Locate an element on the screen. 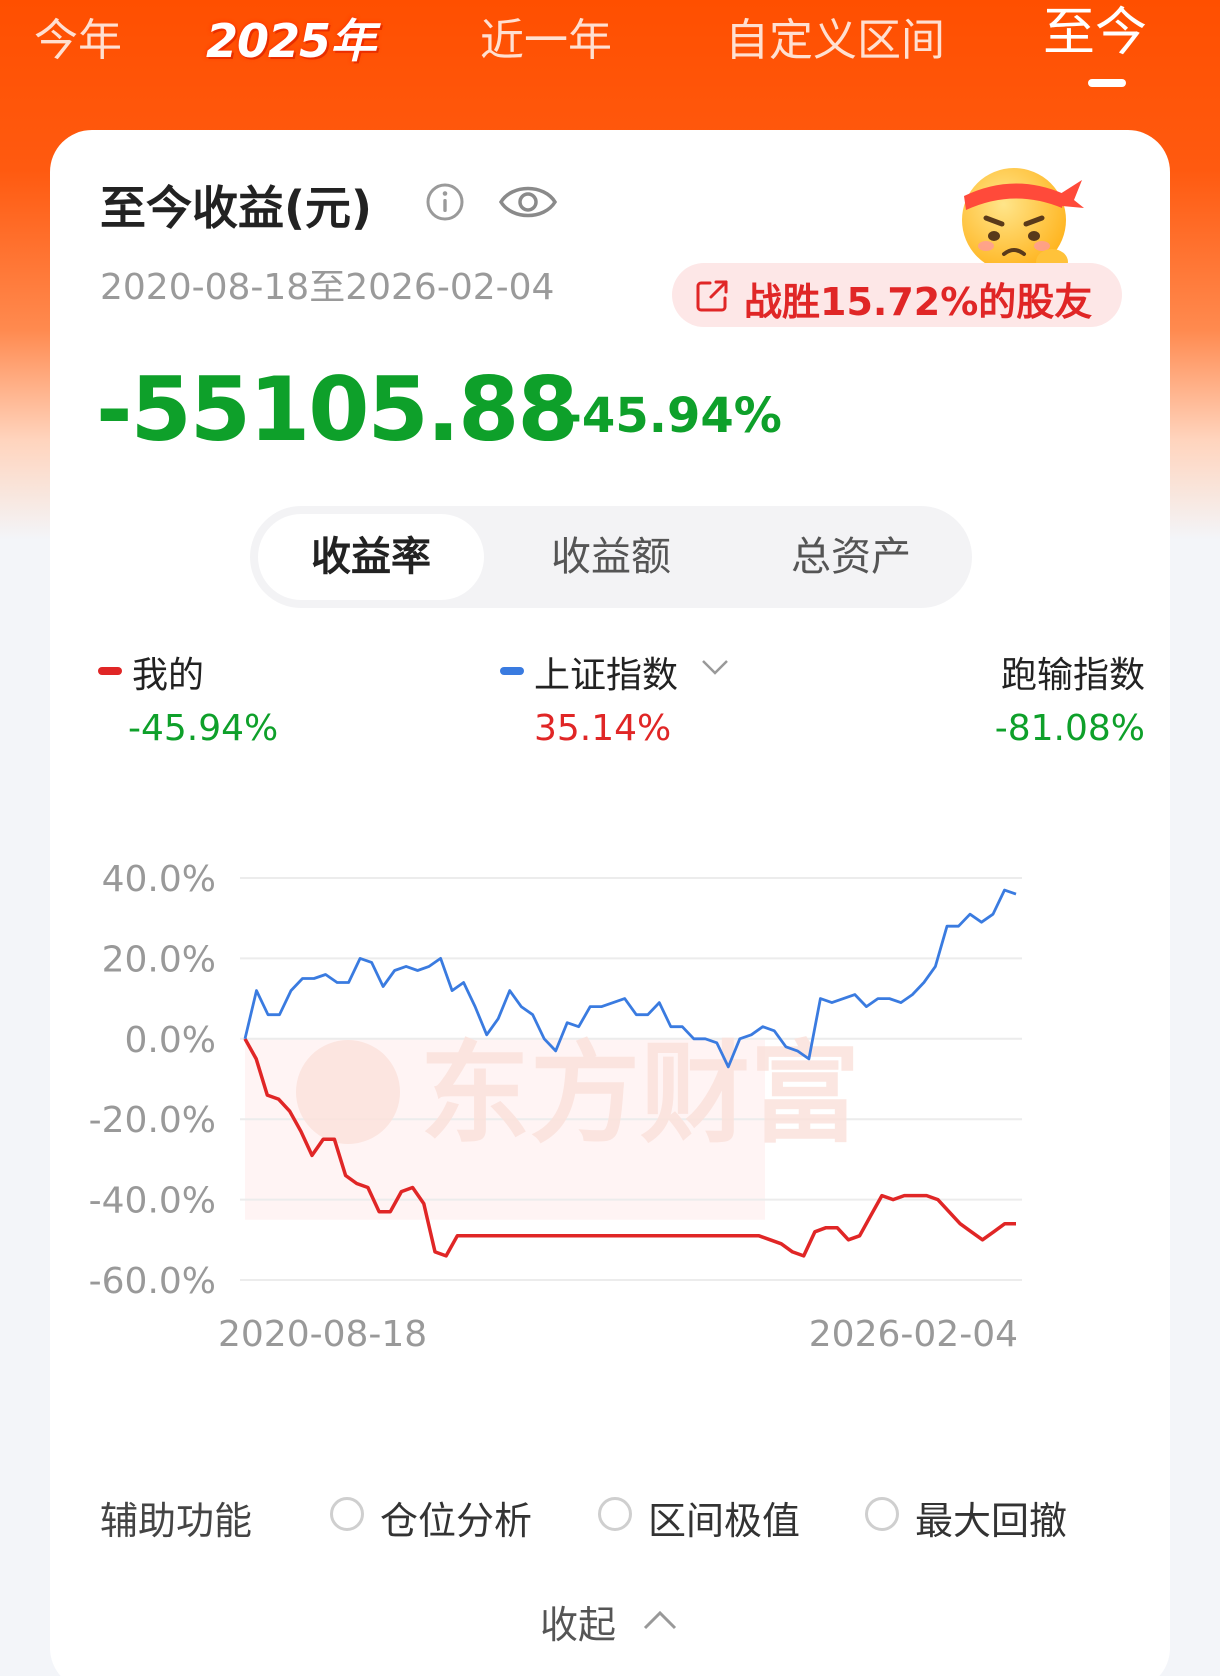 The width and height of the screenshot is (1220, 1676). segment-return-amount: 收益额 is located at coordinates (611, 557).